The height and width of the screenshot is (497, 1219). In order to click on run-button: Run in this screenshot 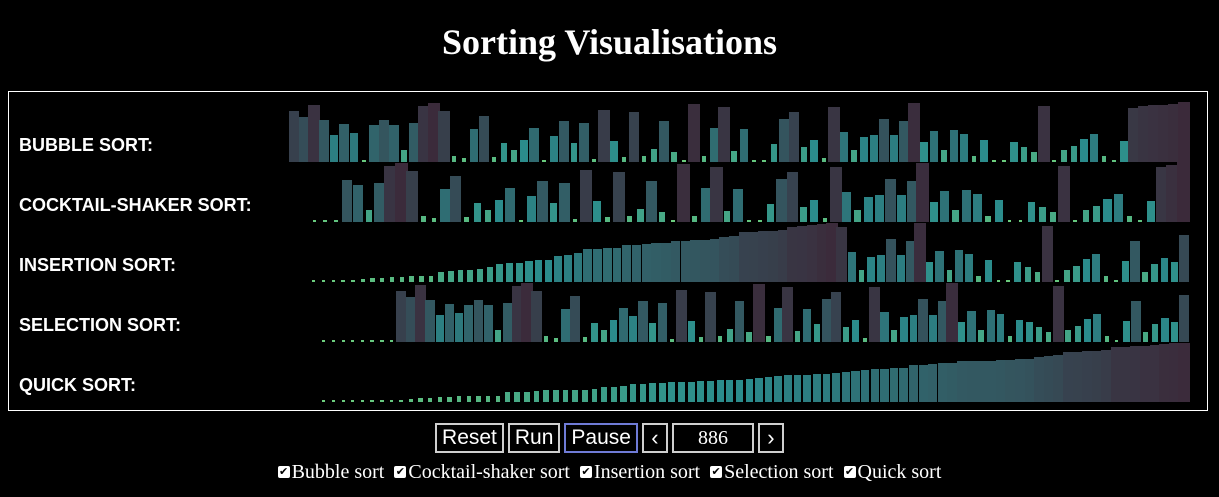, I will do `click(534, 438)`.